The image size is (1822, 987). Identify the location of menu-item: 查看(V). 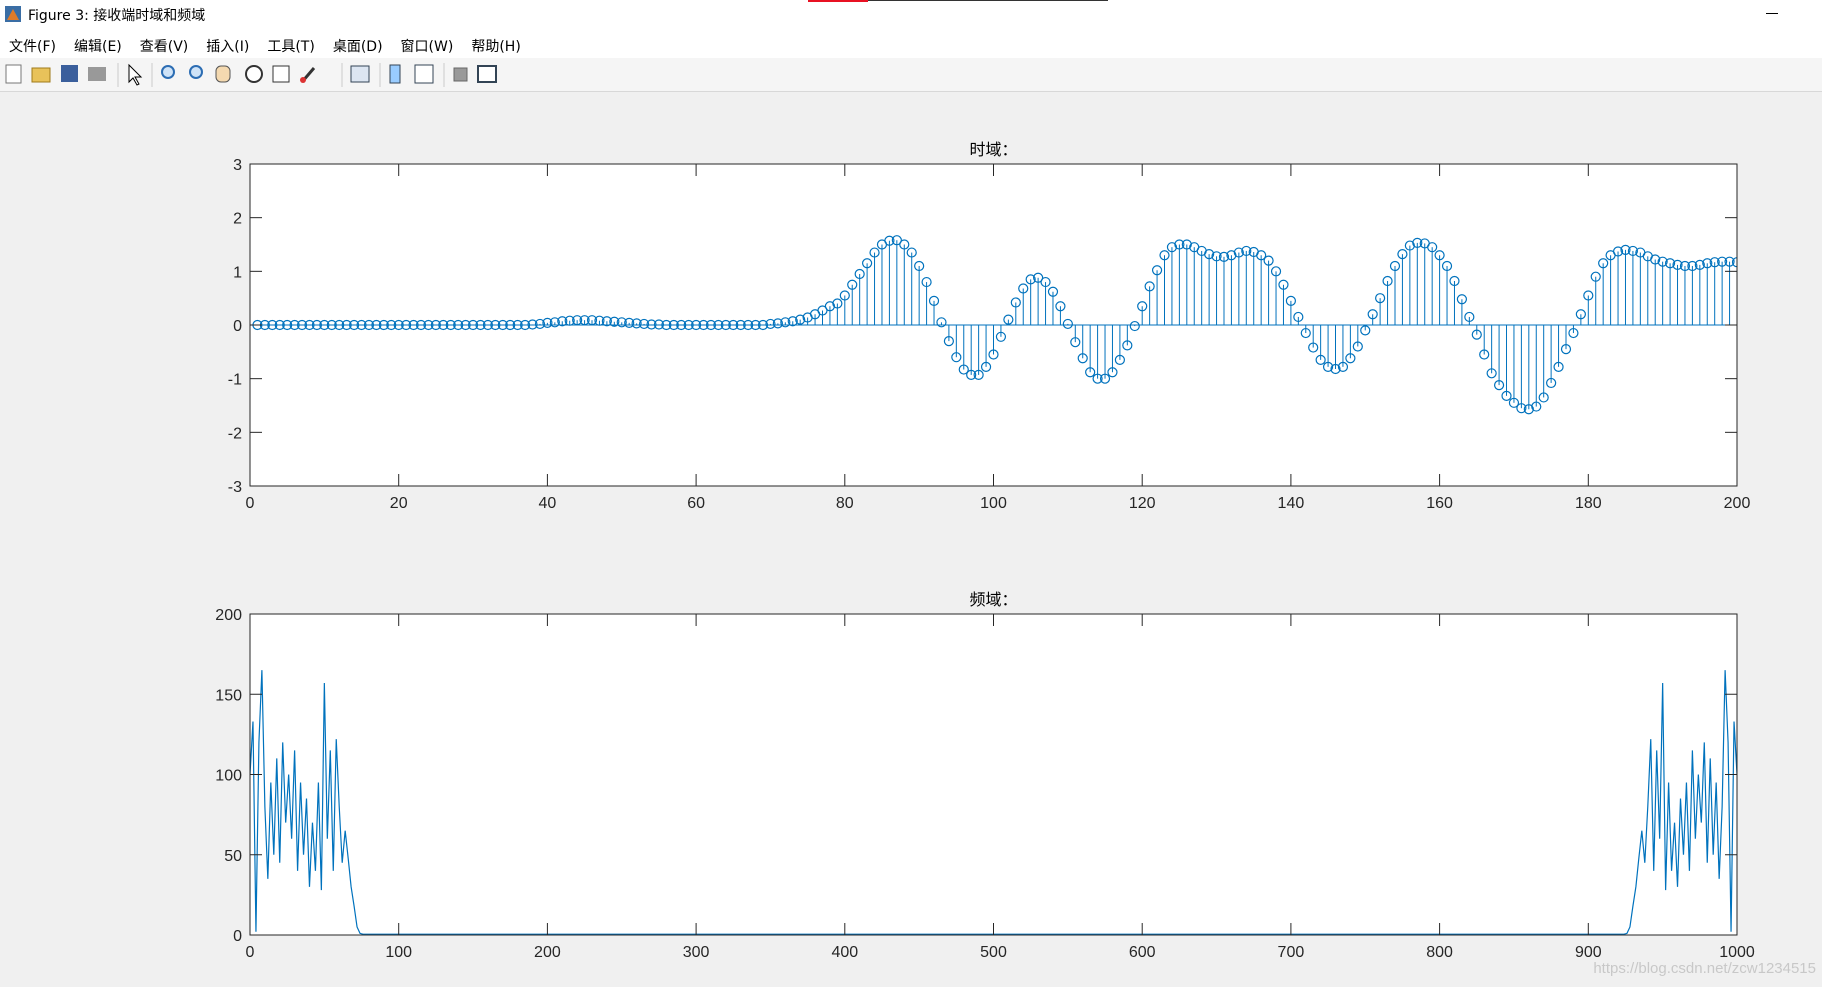
(164, 47).